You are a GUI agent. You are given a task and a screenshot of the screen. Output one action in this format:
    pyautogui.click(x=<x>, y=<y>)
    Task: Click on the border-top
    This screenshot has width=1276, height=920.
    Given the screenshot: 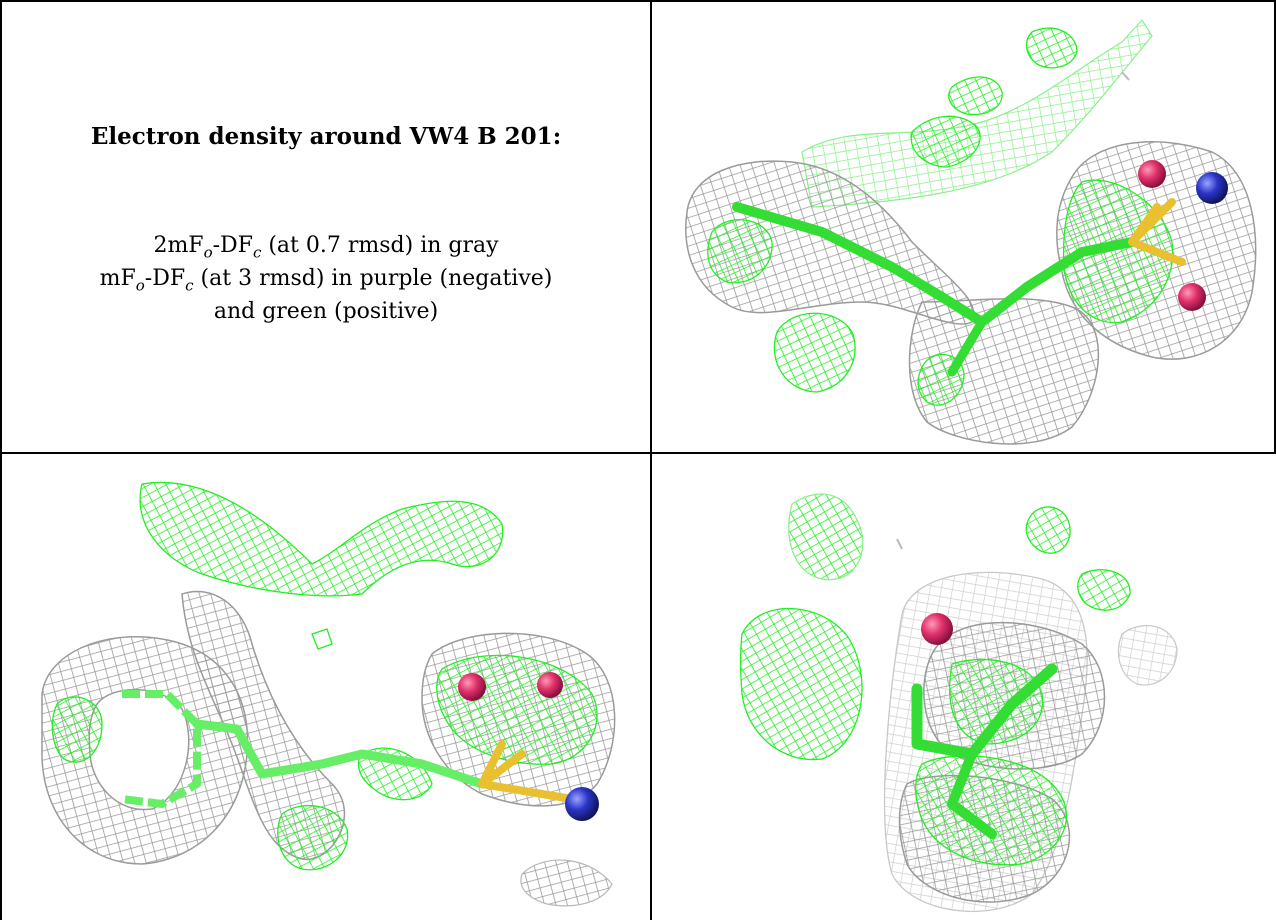 What is the action you would take?
    pyautogui.click(x=638, y=1)
    